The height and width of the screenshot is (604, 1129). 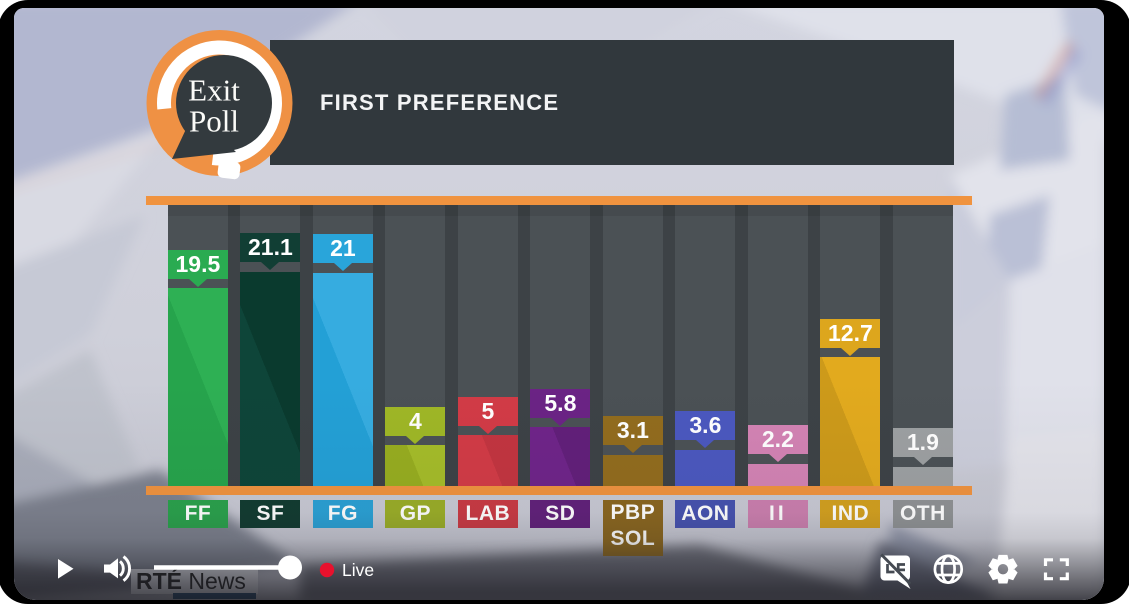 What do you see at coordinates (214, 90) in the screenshot?
I see `svg-text: Exit` at bounding box center [214, 90].